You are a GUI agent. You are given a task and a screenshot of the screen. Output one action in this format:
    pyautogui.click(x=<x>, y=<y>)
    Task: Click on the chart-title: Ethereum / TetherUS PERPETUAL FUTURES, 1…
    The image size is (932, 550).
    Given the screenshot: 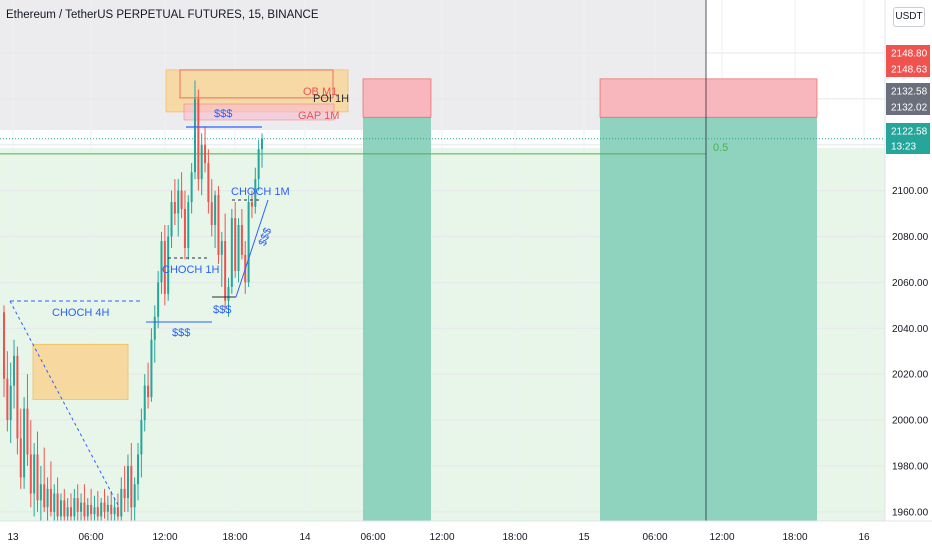 What is the action you would take?
    pyautogui.click(x=162, y=15)
    